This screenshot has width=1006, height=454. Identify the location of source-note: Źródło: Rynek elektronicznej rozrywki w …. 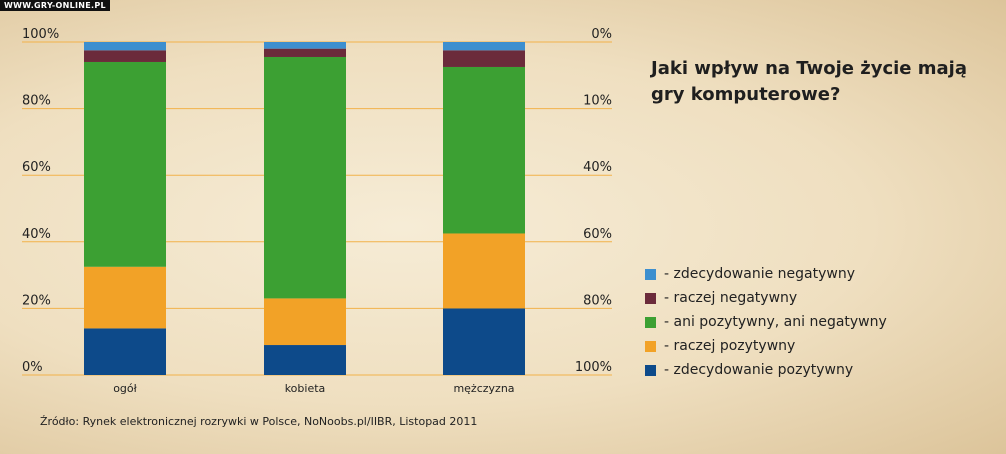
(259, 421).